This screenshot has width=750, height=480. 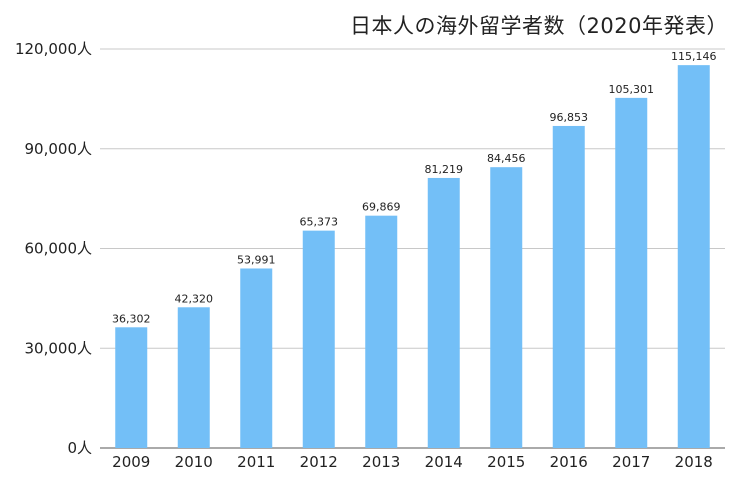 What do you see at coordinates (569, 117) in the screenshot?
I see `data-label: 96,853` at bounding box center [569, 117].